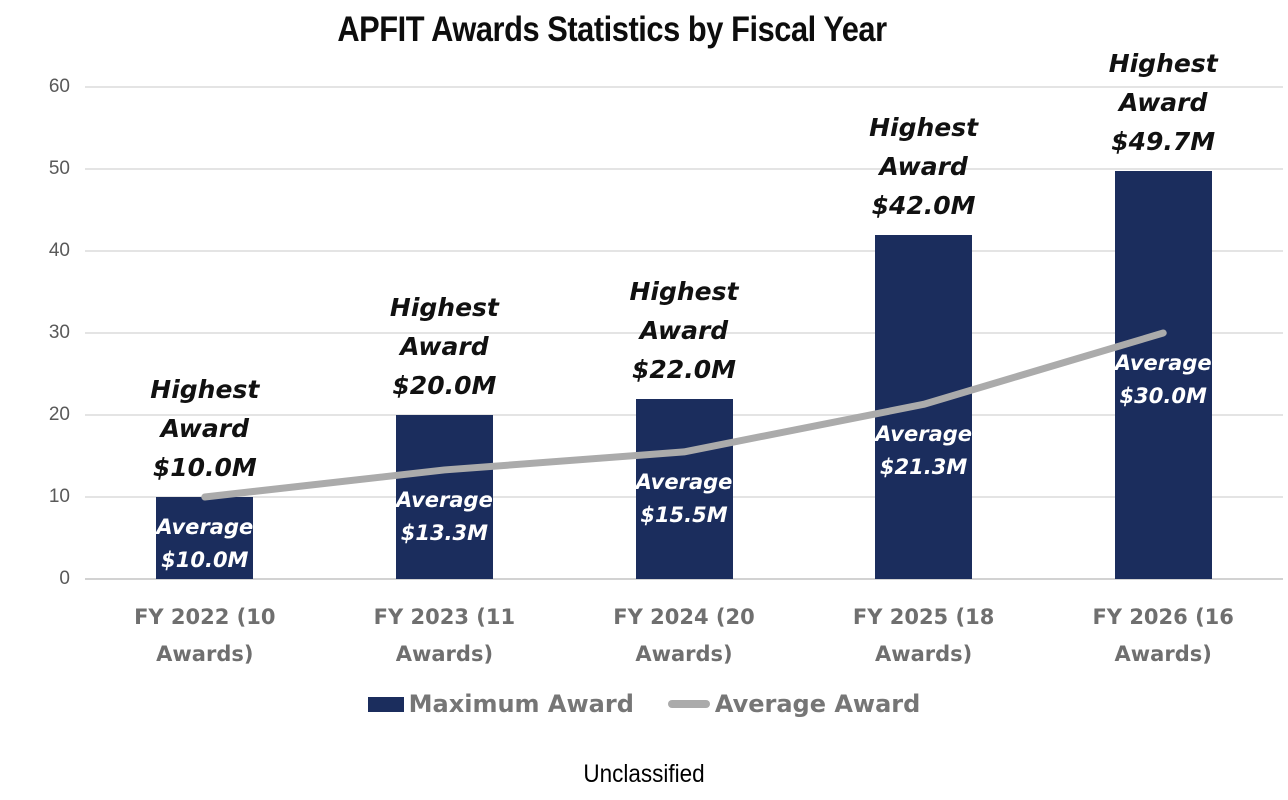 The image size is (1288, 800). I want to click on maximum-award-swatch-icon, so click(385, 704).